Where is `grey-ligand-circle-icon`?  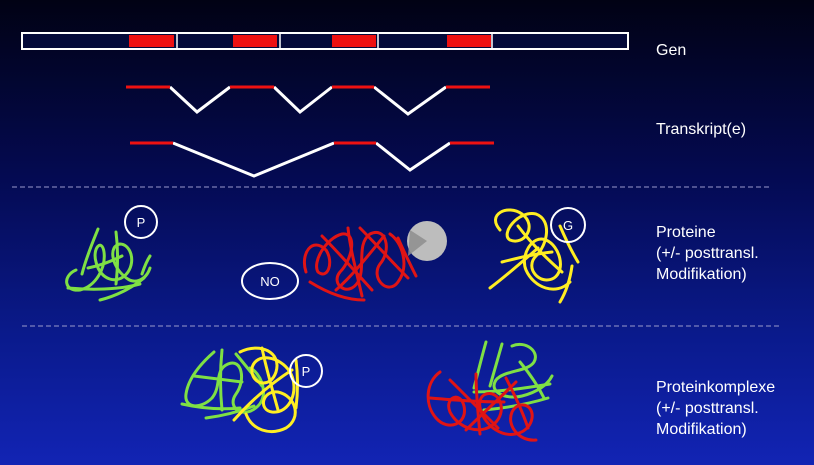 grey-ligand-circle-icon is located at coordinates (427, 241).